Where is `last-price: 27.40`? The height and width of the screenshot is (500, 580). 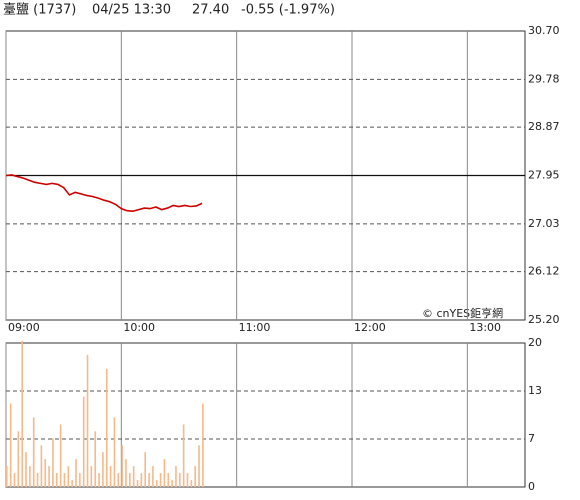 last-price: 27.40 is located at coordinates (210, 10).